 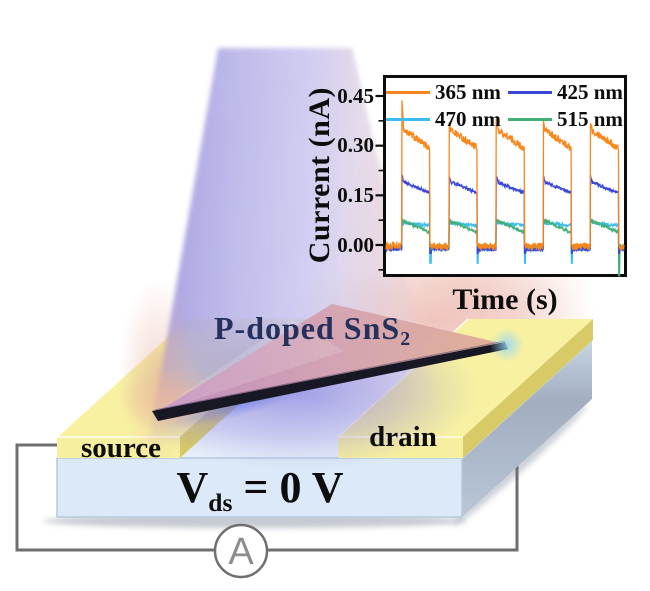 What do you see at coordinates (249, 366) in the screenshot?
I see `flake-sheen` at bounding box center [249, 366].